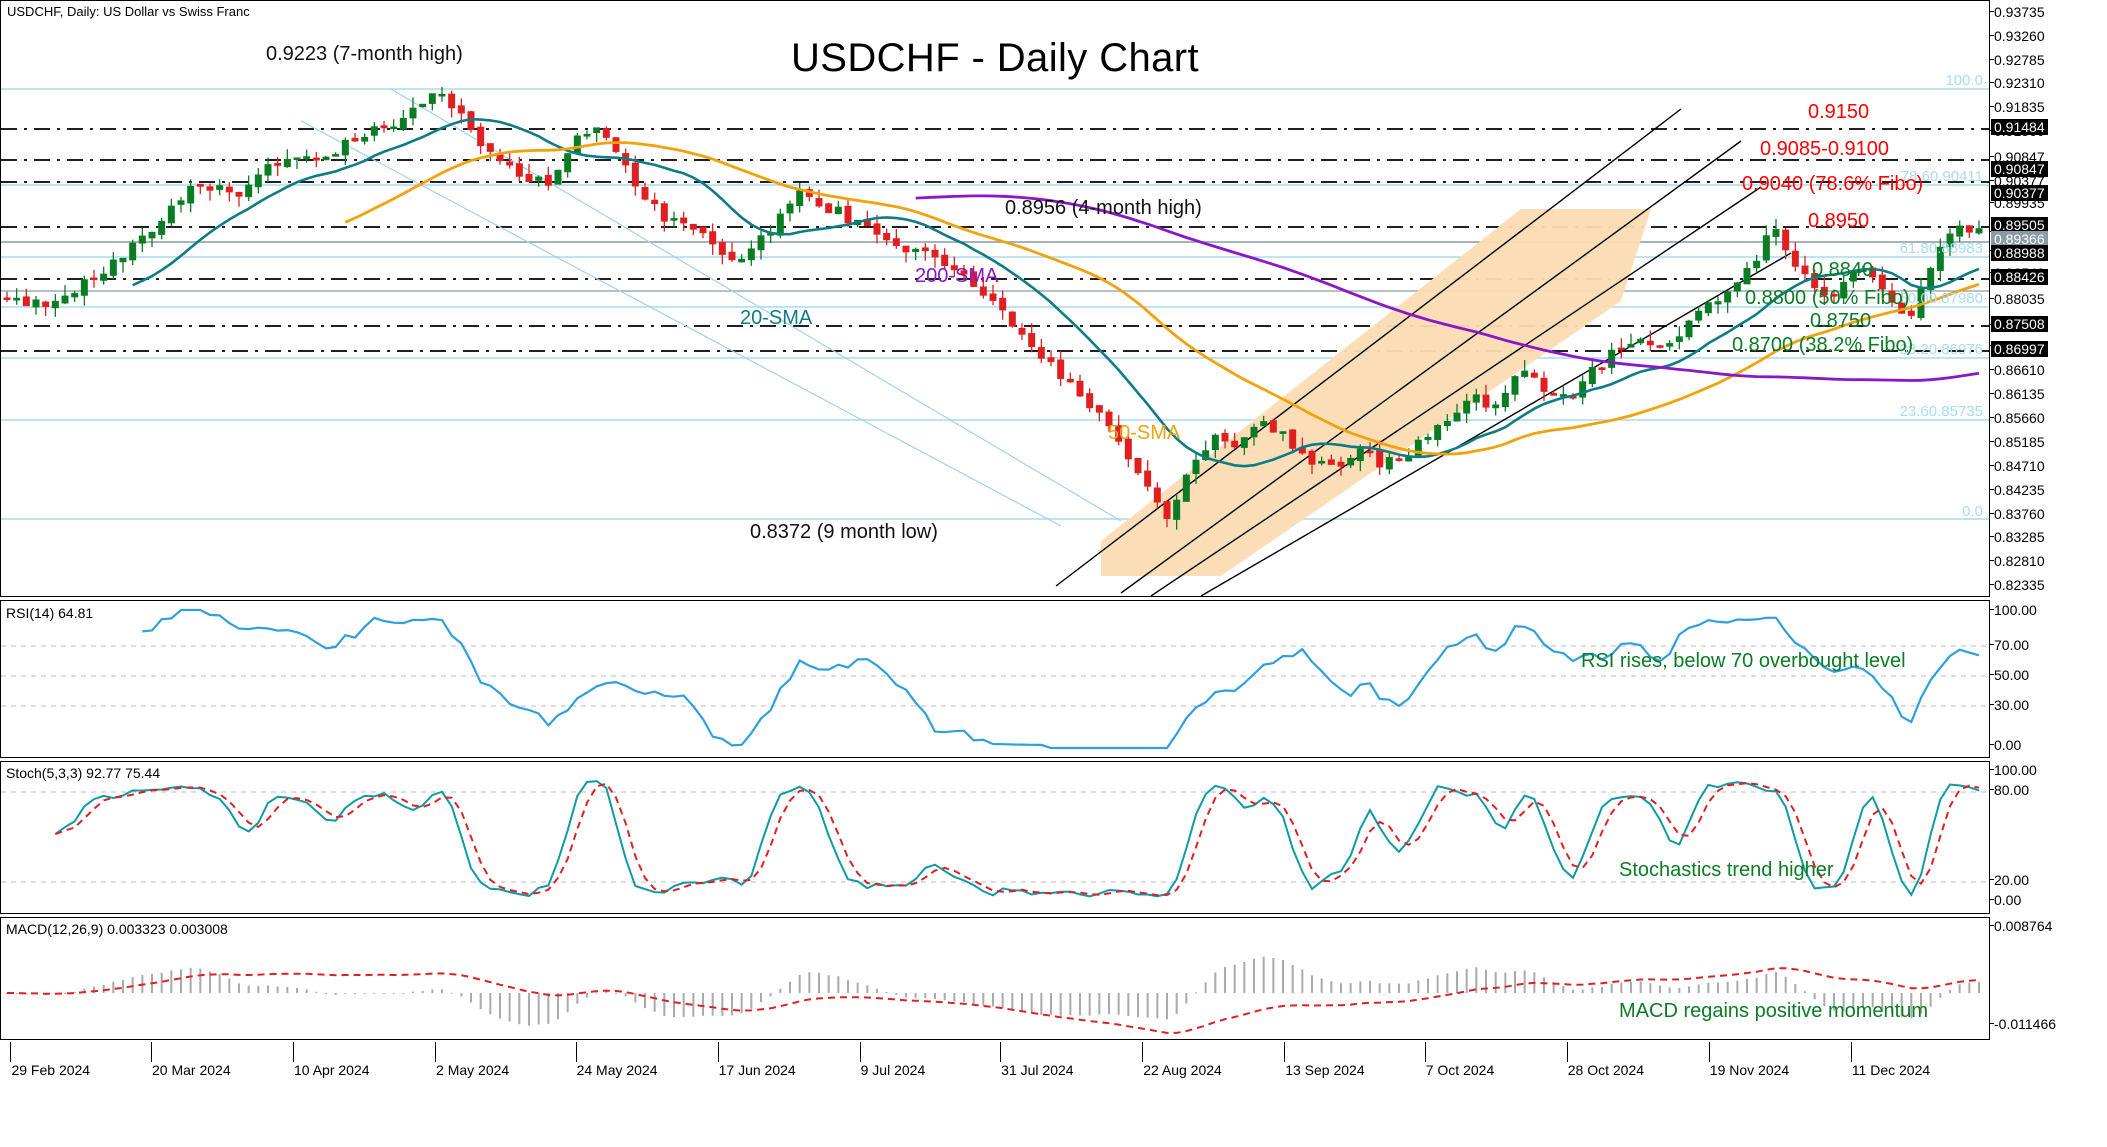  Describe the element at coordinates (2019, 324) in the screenshot. I see `price-axis-highlight-tag: 0.87508` at that location.